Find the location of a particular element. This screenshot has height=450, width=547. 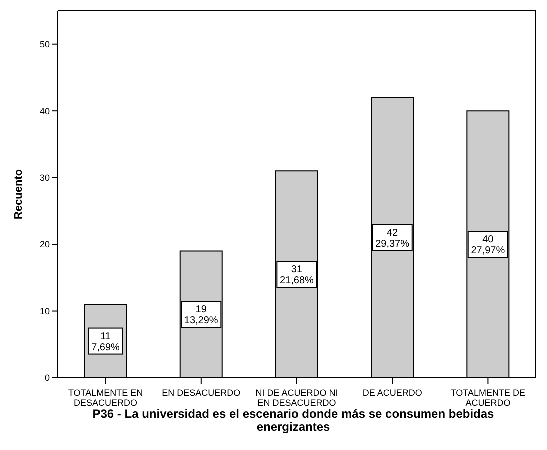

data-label: 42 29,37% is located at coordinates (393, 239).